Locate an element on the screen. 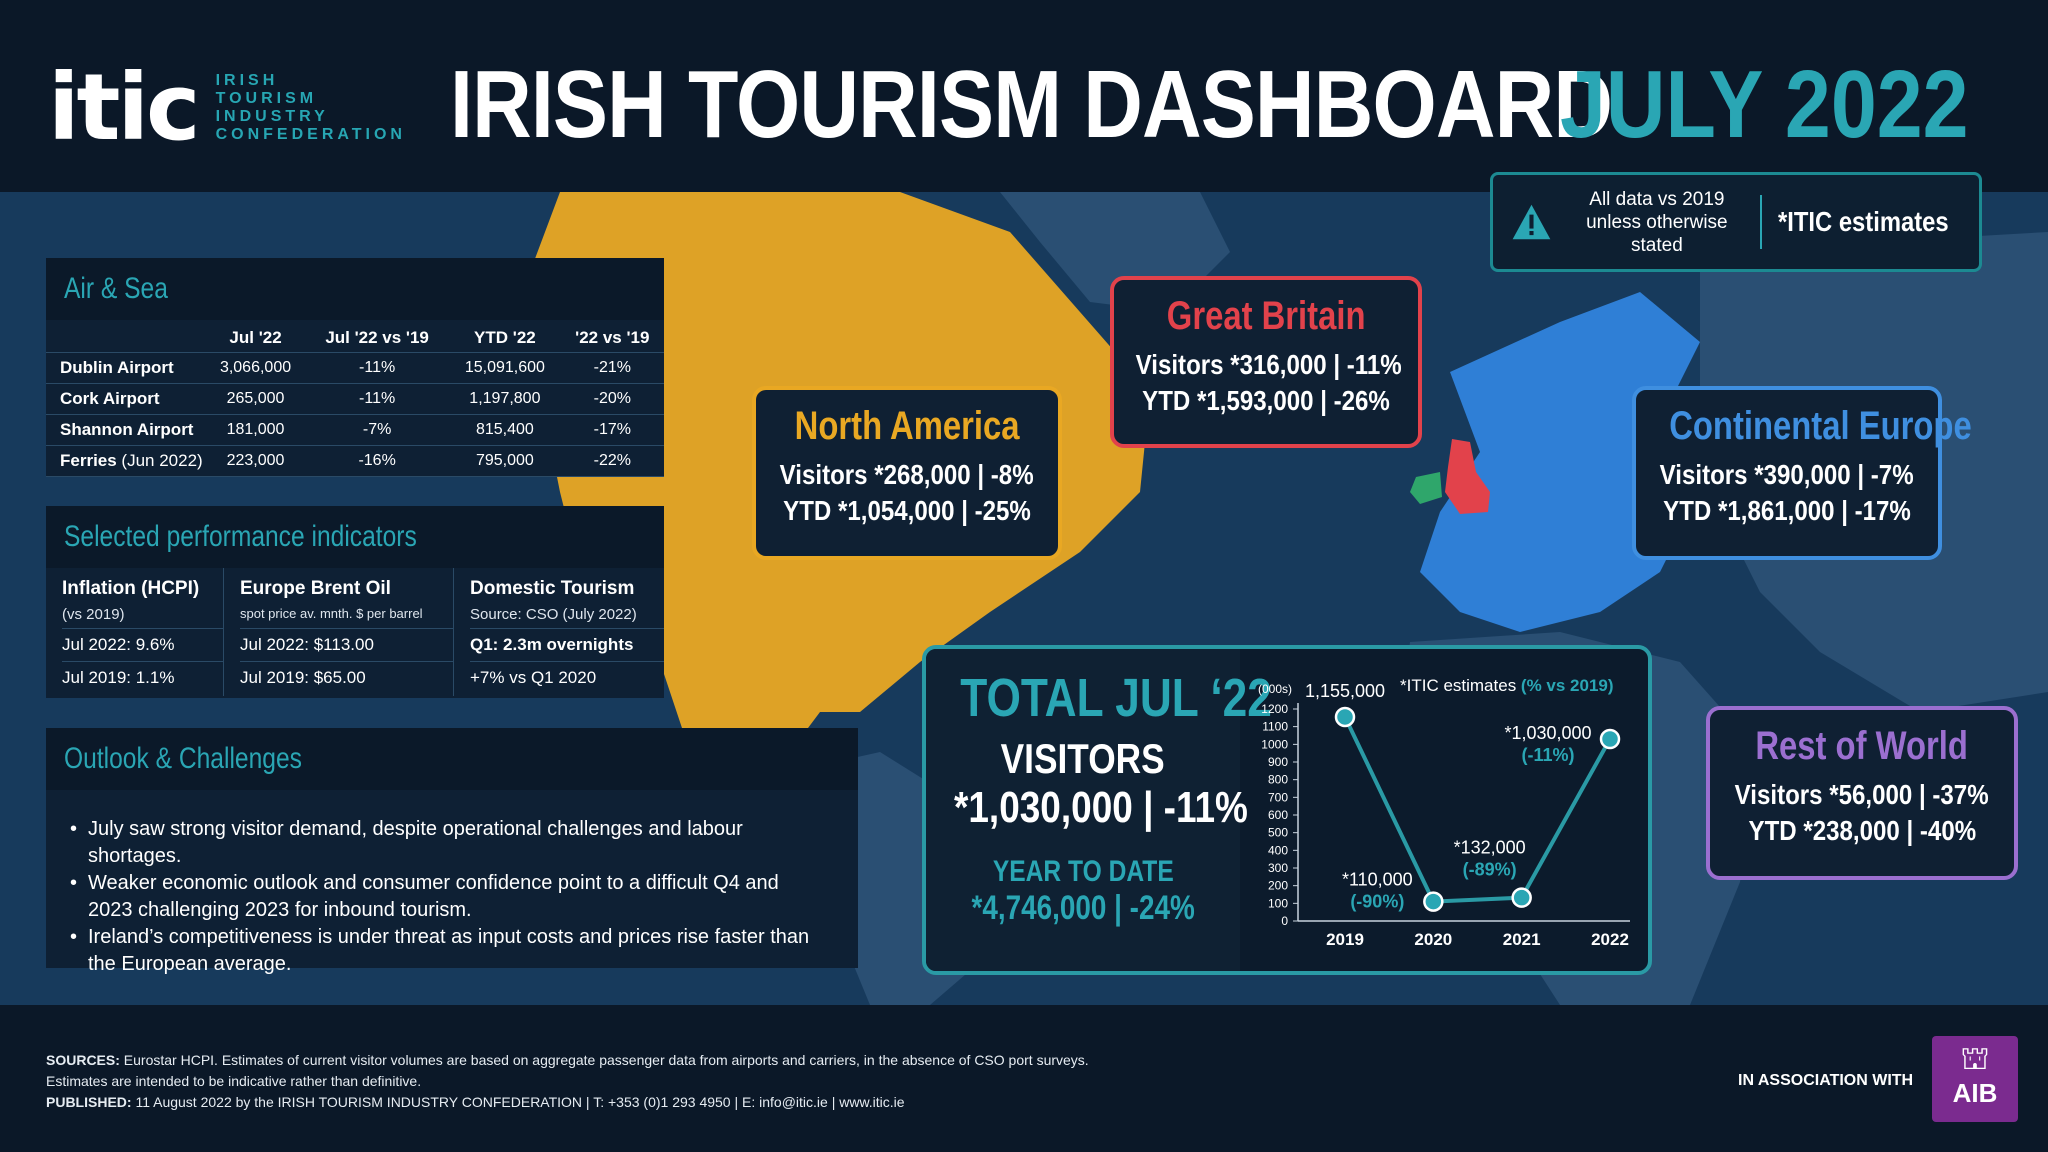  chart-note-highlight: (% vs 2019) is located at coordinates (1567, 685).